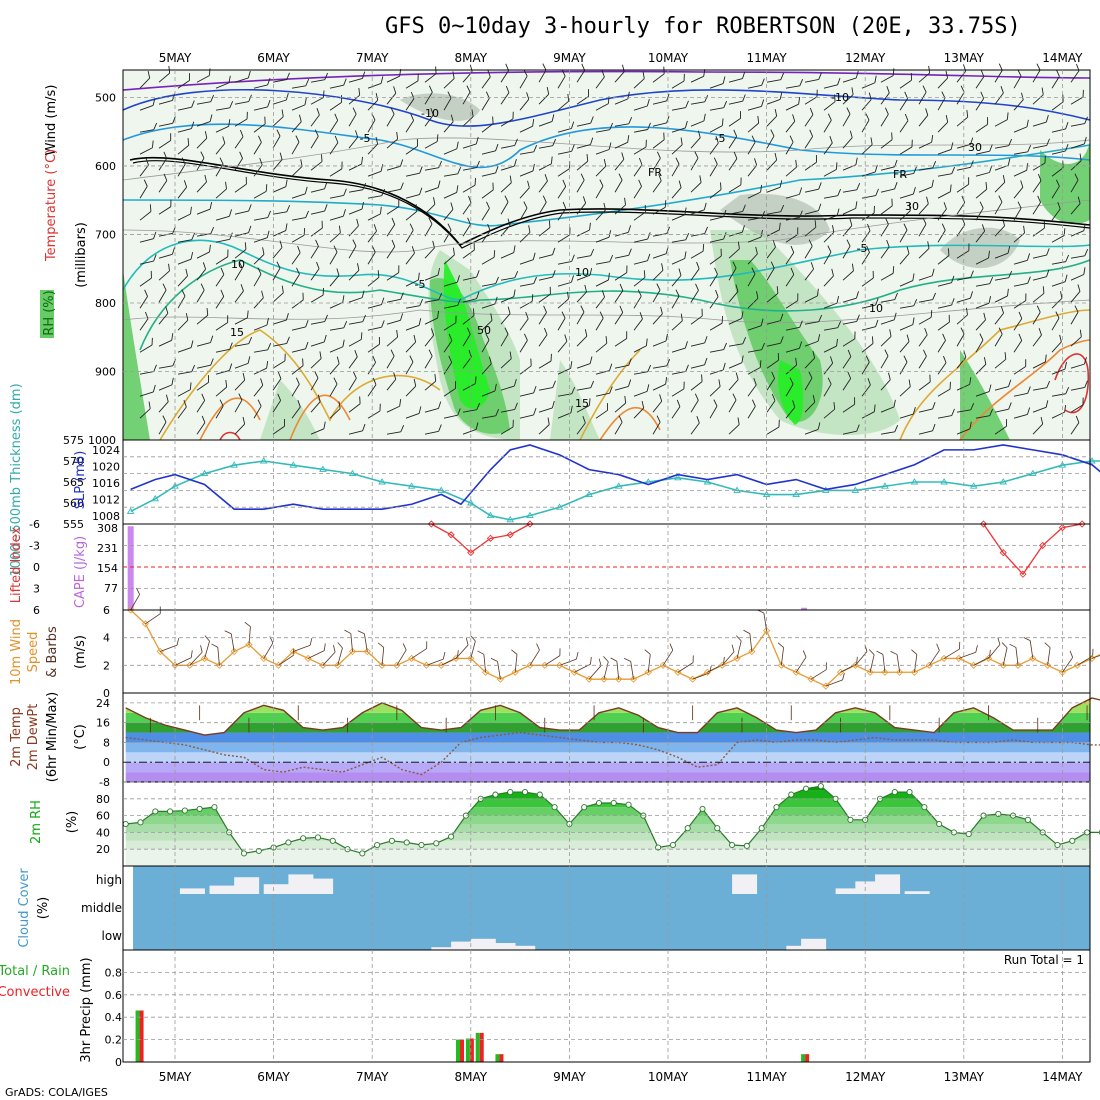 The width and height of the screenshot is (1100, 1100). I want to click on upper-units-label: (millibars), so click(81, 255).